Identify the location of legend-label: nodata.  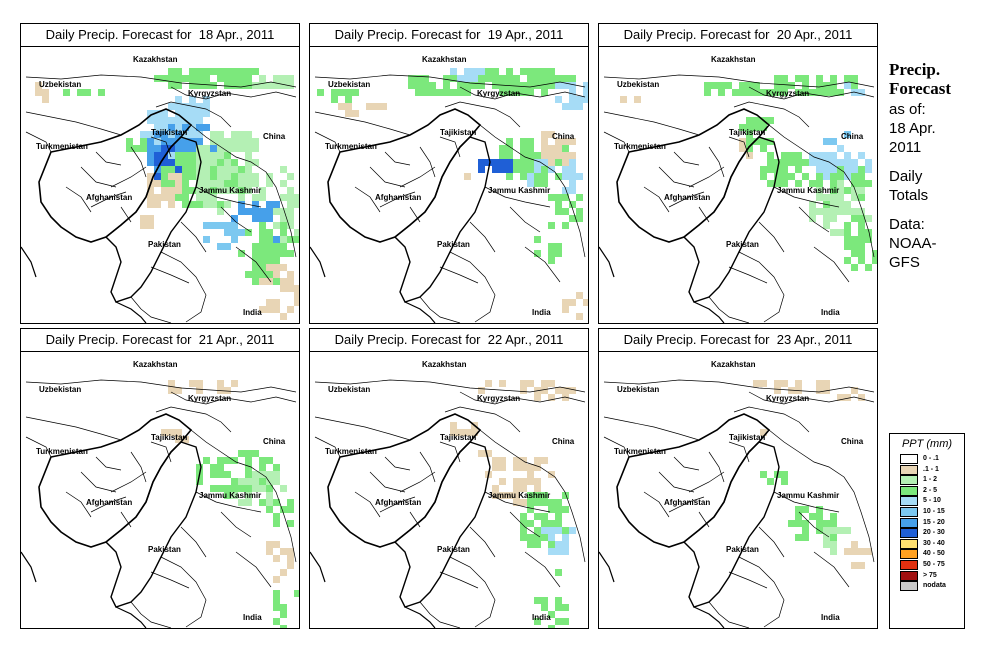
(934, 586).